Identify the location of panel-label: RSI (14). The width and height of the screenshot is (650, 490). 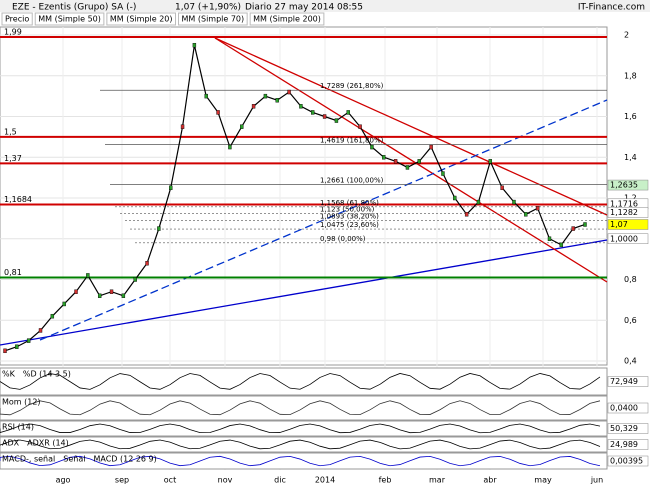
(18, 427).